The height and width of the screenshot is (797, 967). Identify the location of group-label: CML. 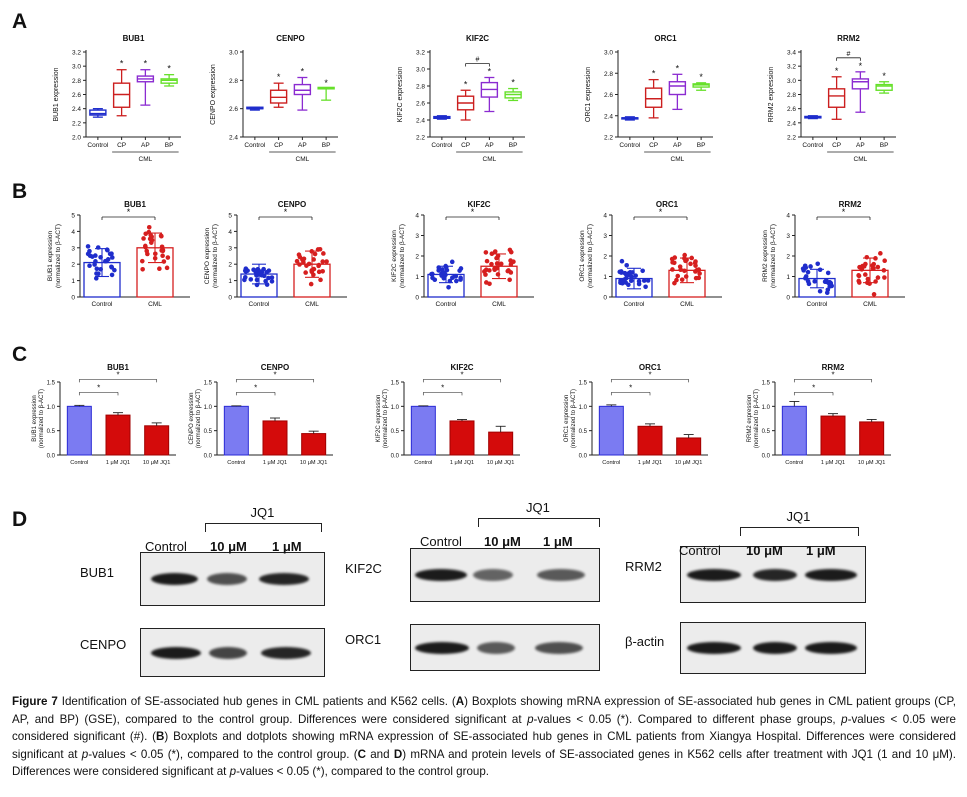
(678, 159).